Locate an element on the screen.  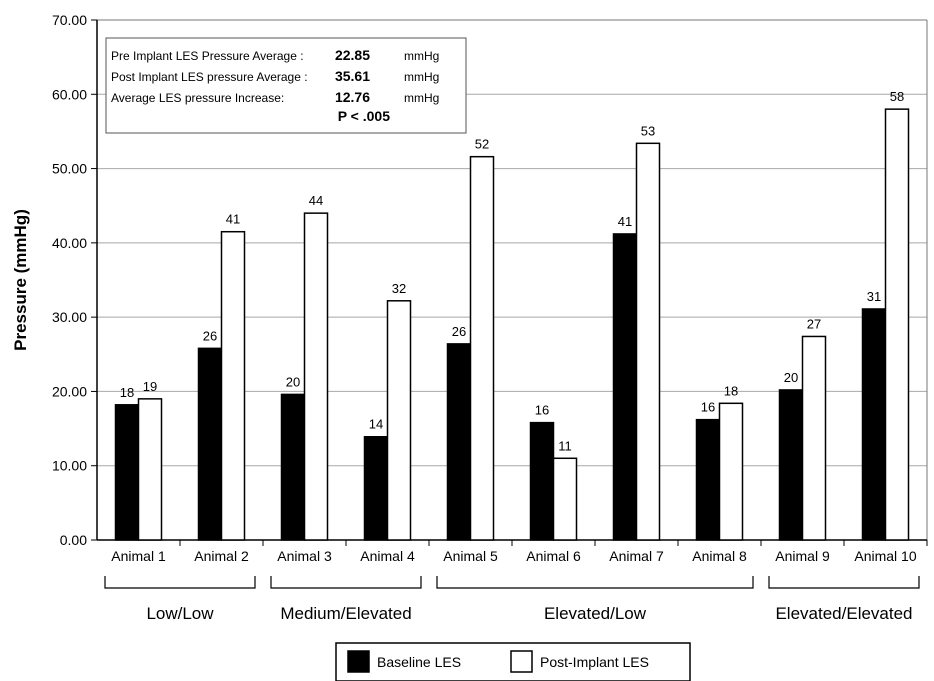
y-tick-label: 50.00 is located at coordinates (69, 169).